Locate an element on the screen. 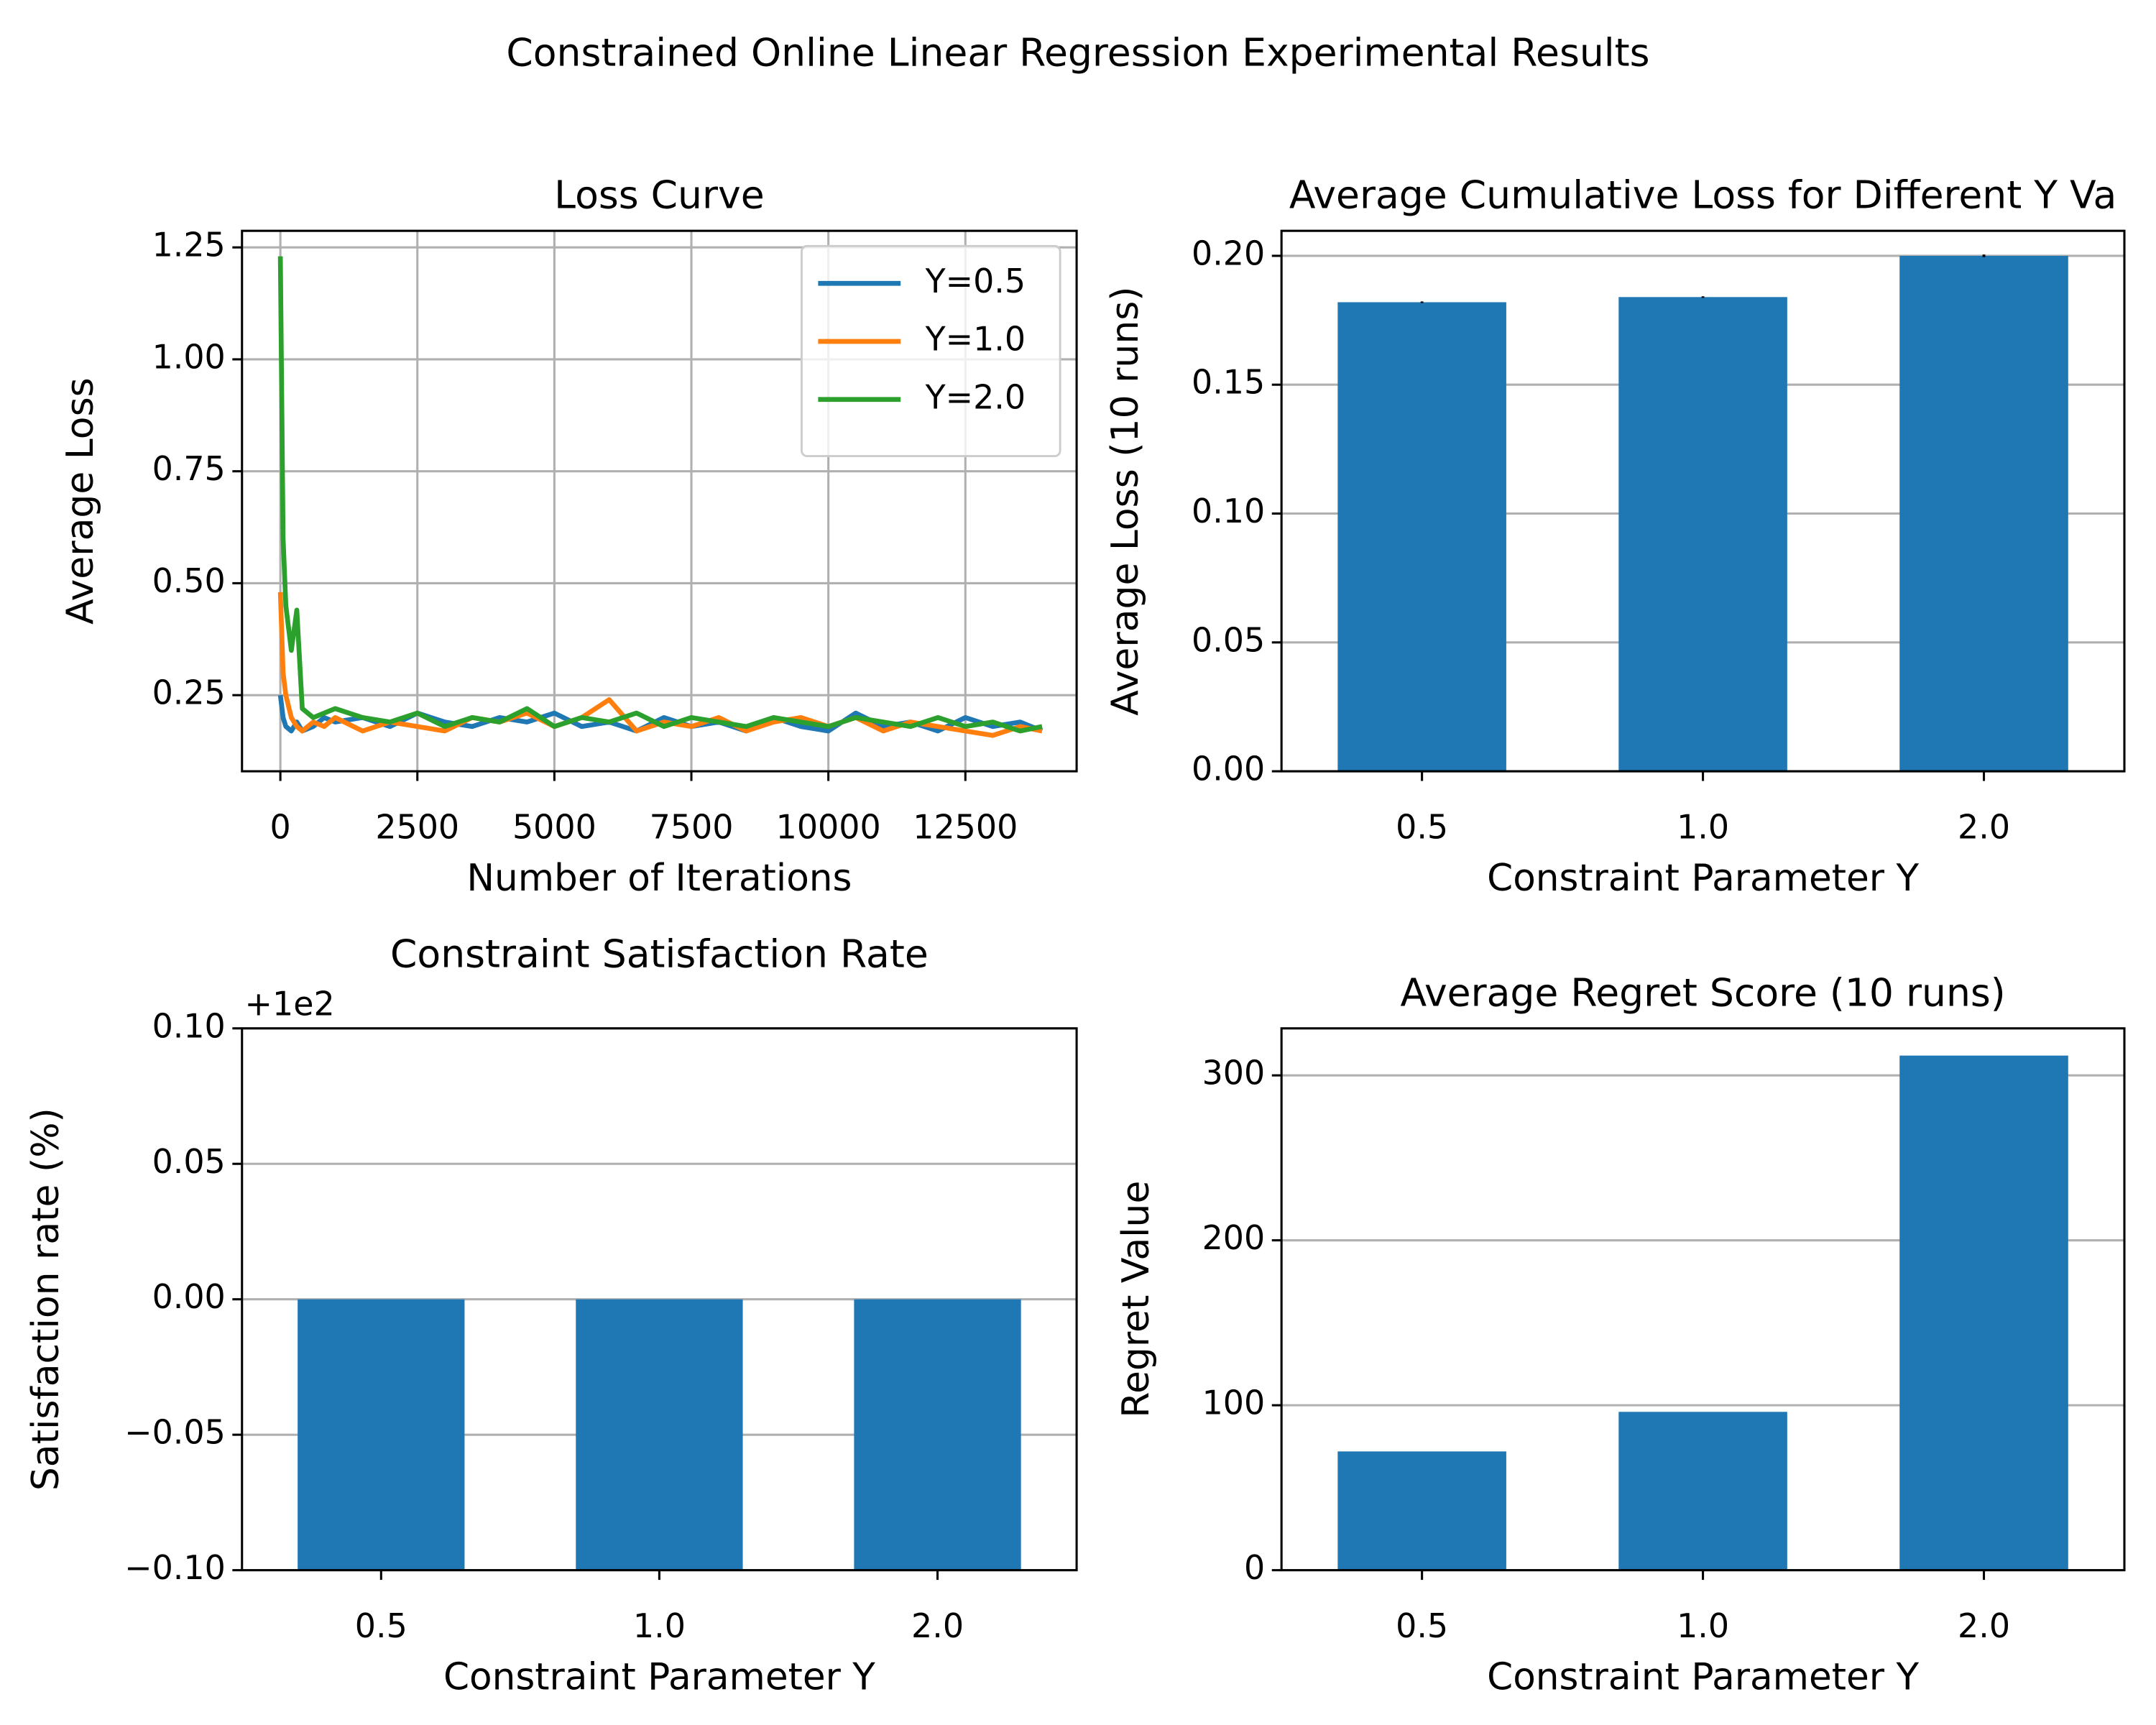 This screenshot has width=2156, height=1725. y-axis-label: Satisfaction rate (%) is located at coordinates (46, 1299).